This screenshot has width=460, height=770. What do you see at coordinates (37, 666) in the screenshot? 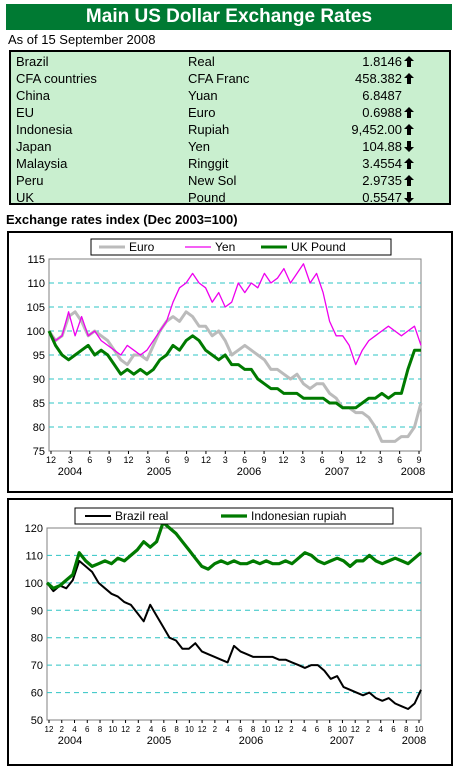
I see `y-tick-label: 70` at bounding box center [37, 666].